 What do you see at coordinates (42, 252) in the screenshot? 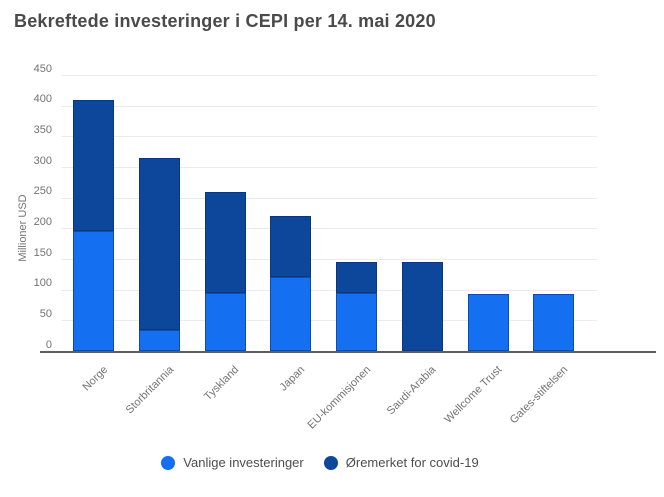
I see `y-tick-label: 150` at bounding box center [42, 252].